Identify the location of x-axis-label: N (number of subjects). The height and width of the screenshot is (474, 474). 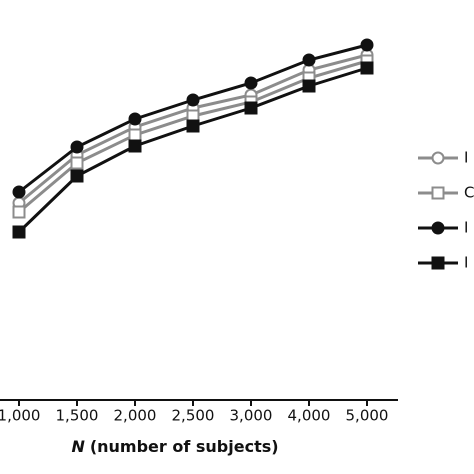
(174, 446).